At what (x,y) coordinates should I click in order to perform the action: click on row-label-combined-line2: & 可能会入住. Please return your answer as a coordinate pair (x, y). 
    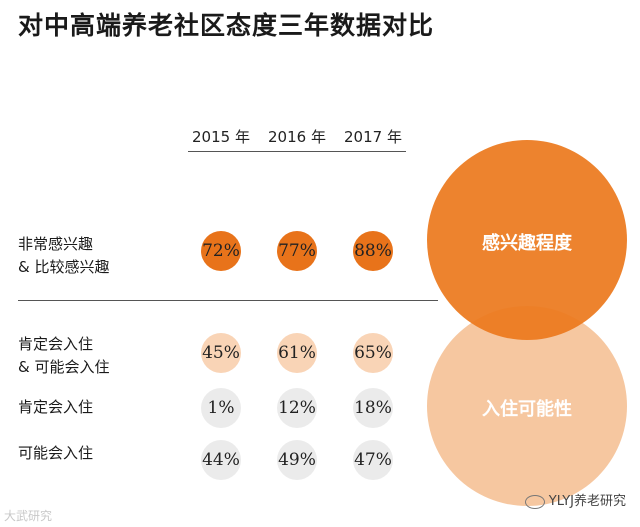
    Looking at the image, I should click on (64, 367).